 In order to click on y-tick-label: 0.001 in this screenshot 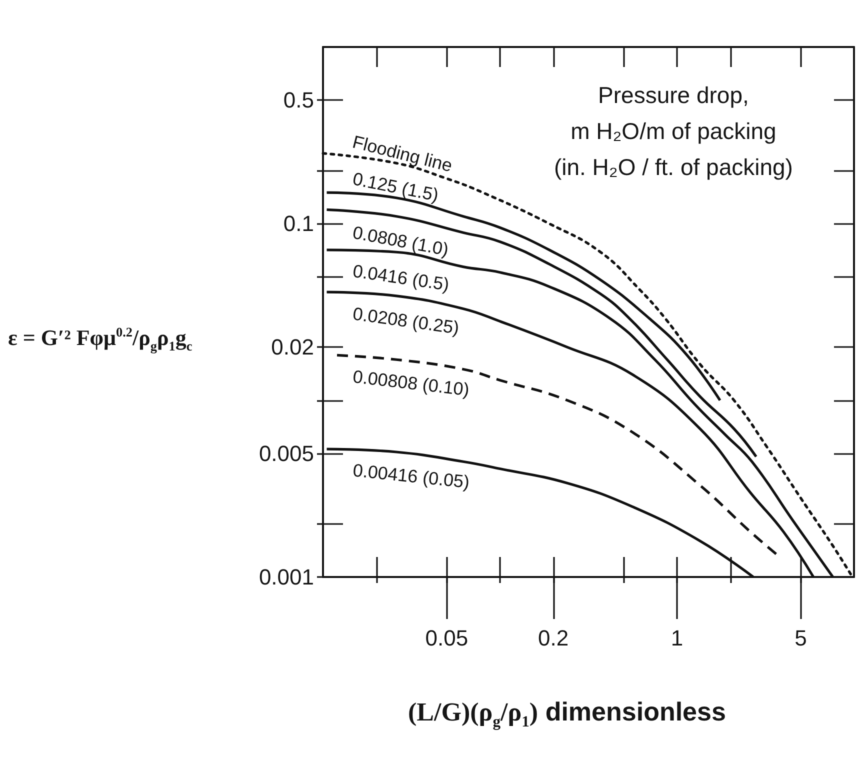, I will do `click(286, 577)`.